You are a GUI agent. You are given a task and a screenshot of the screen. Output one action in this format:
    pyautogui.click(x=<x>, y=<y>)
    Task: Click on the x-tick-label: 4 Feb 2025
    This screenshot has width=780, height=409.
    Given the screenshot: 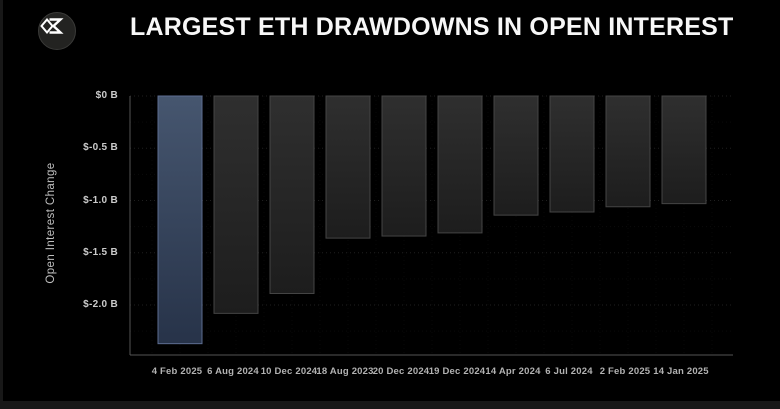 What is the action you would take?
    pyautogui.click(x=177, y=371)
    